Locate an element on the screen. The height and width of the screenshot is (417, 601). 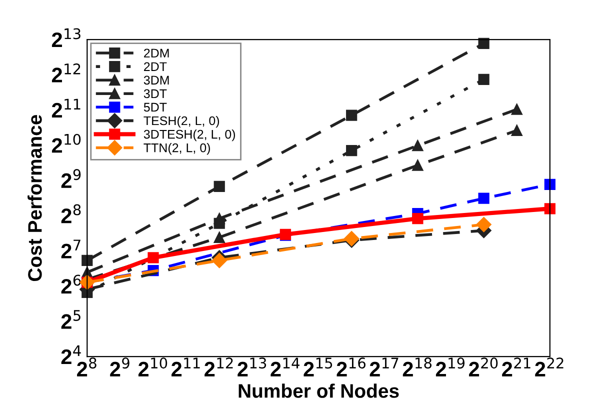
y-tick-label: 2$^{13}$ is located at coordinates (66, 38).